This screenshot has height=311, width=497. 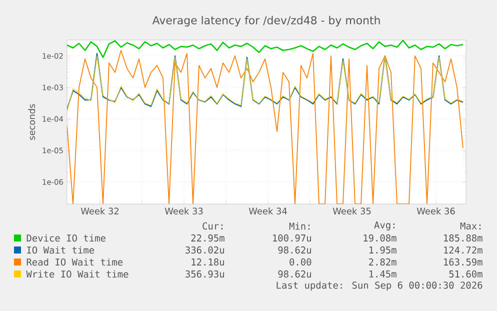 What do you see at coordinates (465, 274) in the screenshot?
I see `text: 51.60m` at bounding box center [465, 274].